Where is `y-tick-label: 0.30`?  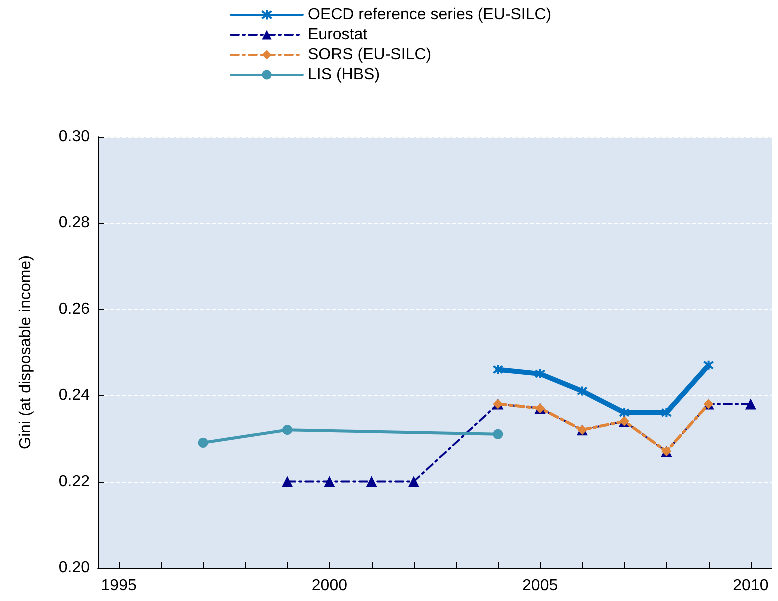 y-tick-label: 0.30 is located at coordinates (74, 137).